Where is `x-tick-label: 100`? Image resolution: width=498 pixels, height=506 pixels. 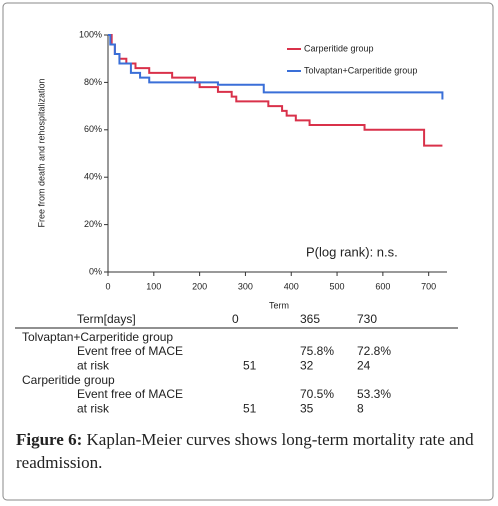
x-tick-label: 100 is located at coordinates (153, 286).